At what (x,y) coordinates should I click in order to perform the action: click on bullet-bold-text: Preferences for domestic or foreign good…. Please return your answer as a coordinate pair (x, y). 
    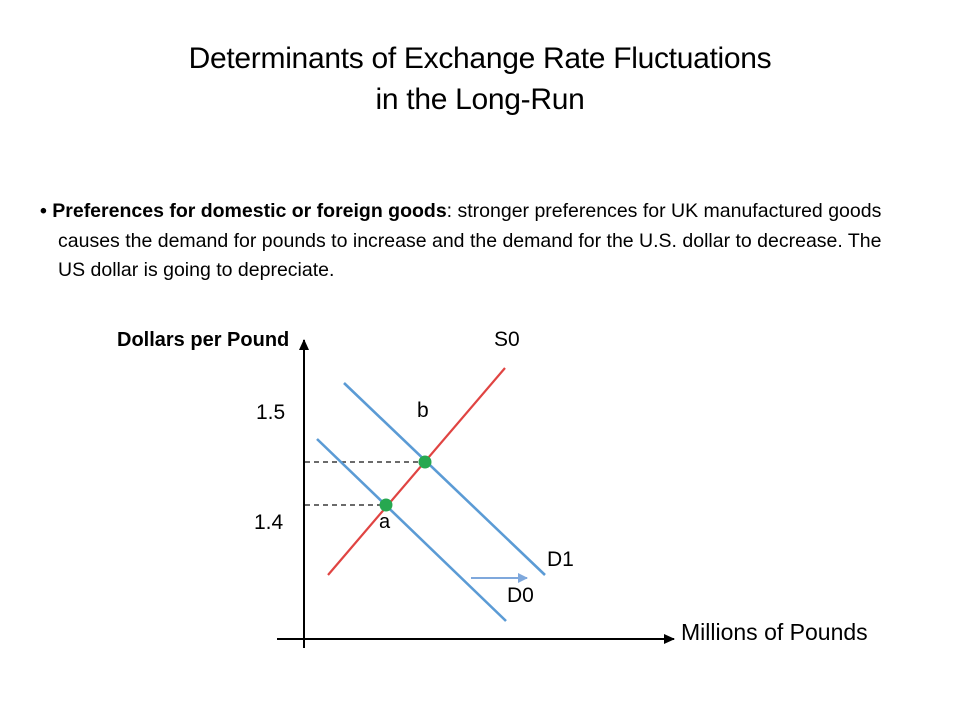
    Looking at the image, I should click on (249, 211).